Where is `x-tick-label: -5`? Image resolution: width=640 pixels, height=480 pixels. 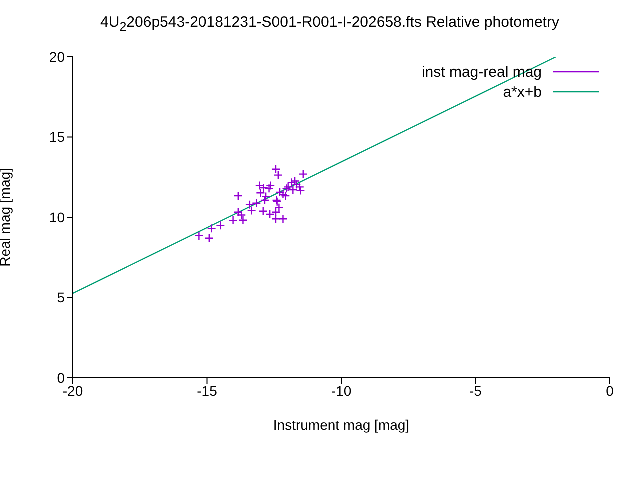 x-tick-label: -5 is located at coordinates (476, 390).